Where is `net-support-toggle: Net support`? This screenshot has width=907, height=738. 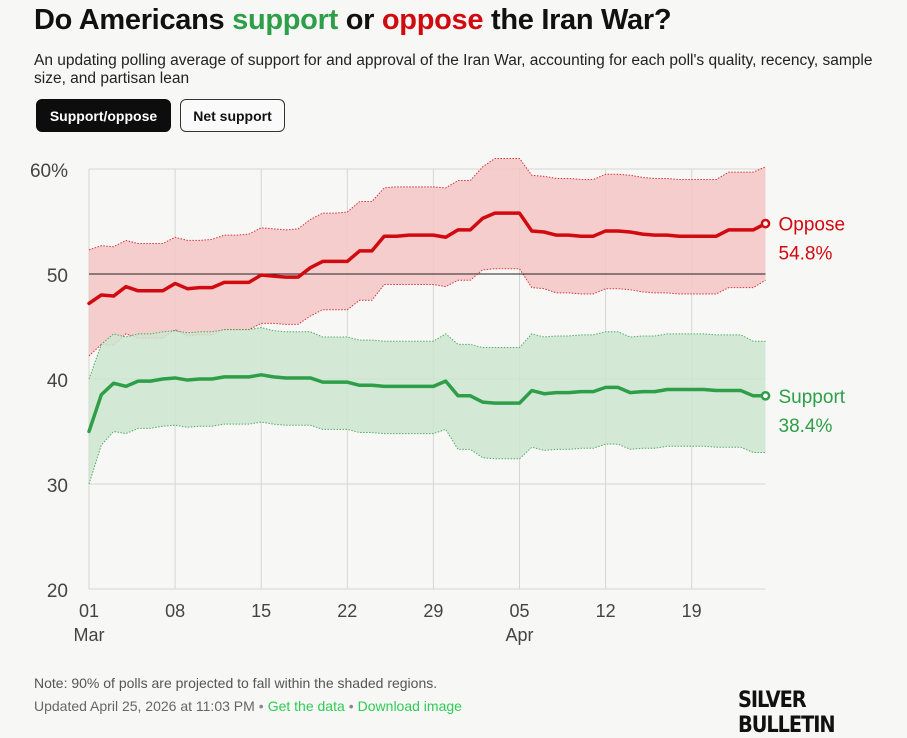
net-support-toggle: Net support is located at coordinates (232, 115).